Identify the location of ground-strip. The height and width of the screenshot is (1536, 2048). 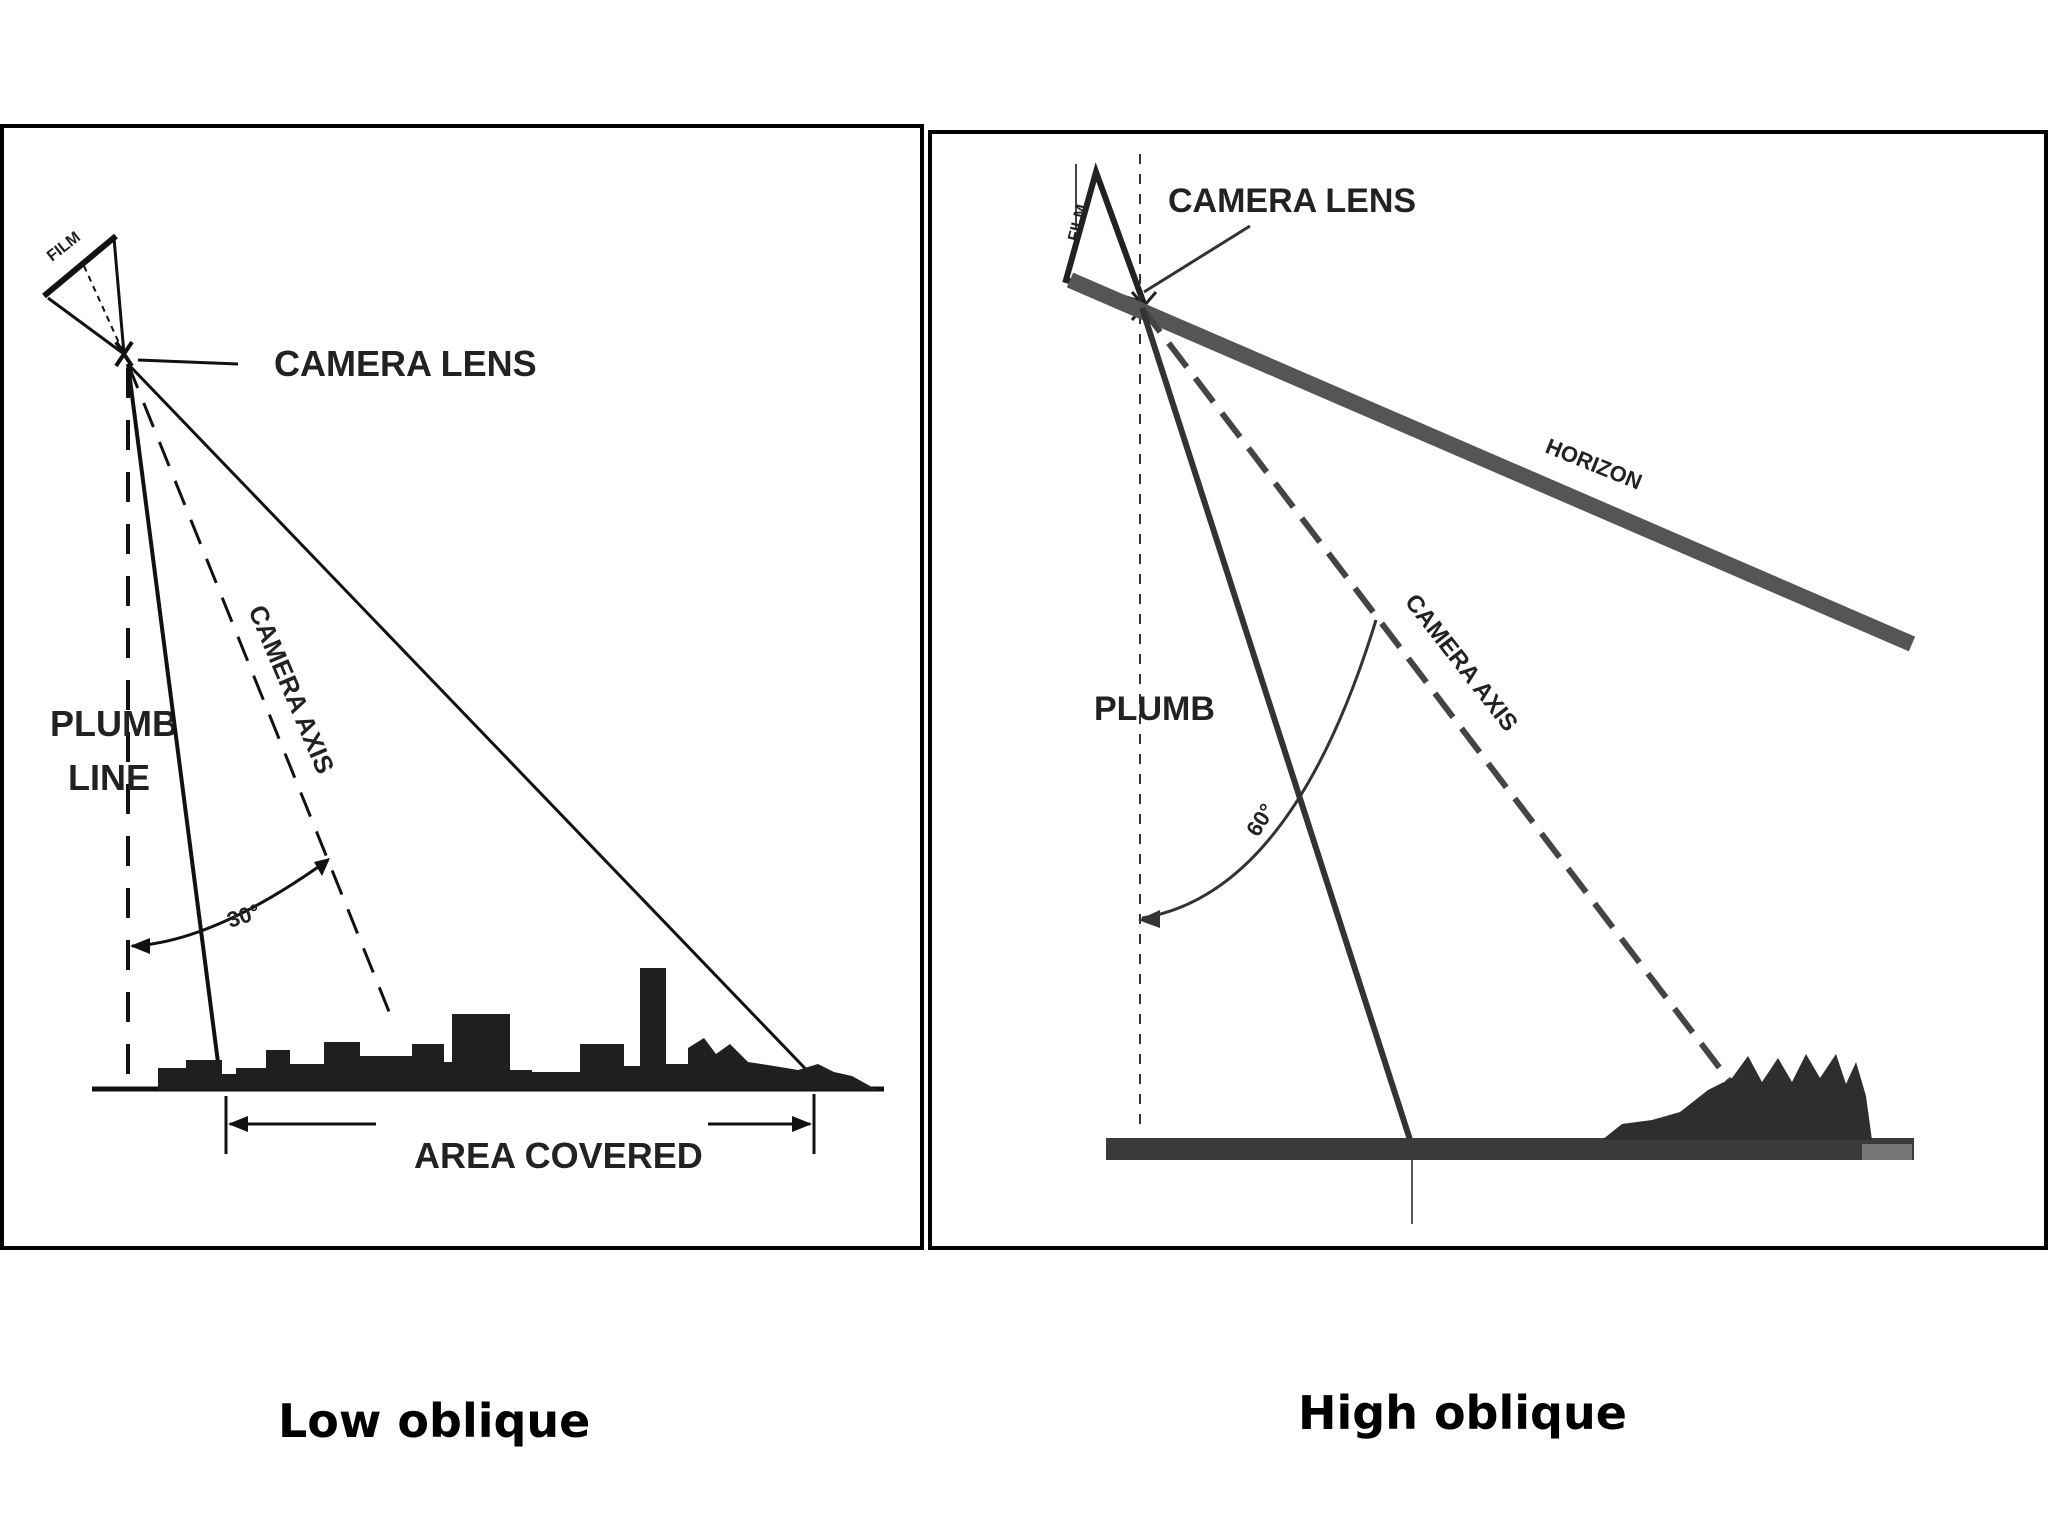
(1510, 1149).